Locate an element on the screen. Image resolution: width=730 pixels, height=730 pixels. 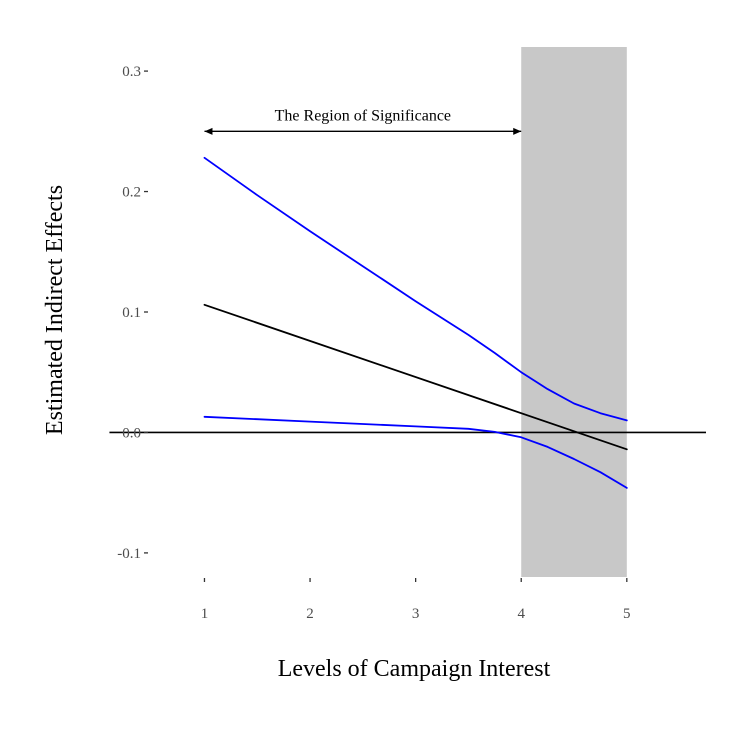
estimate-line is located at coordinates (415, 377).